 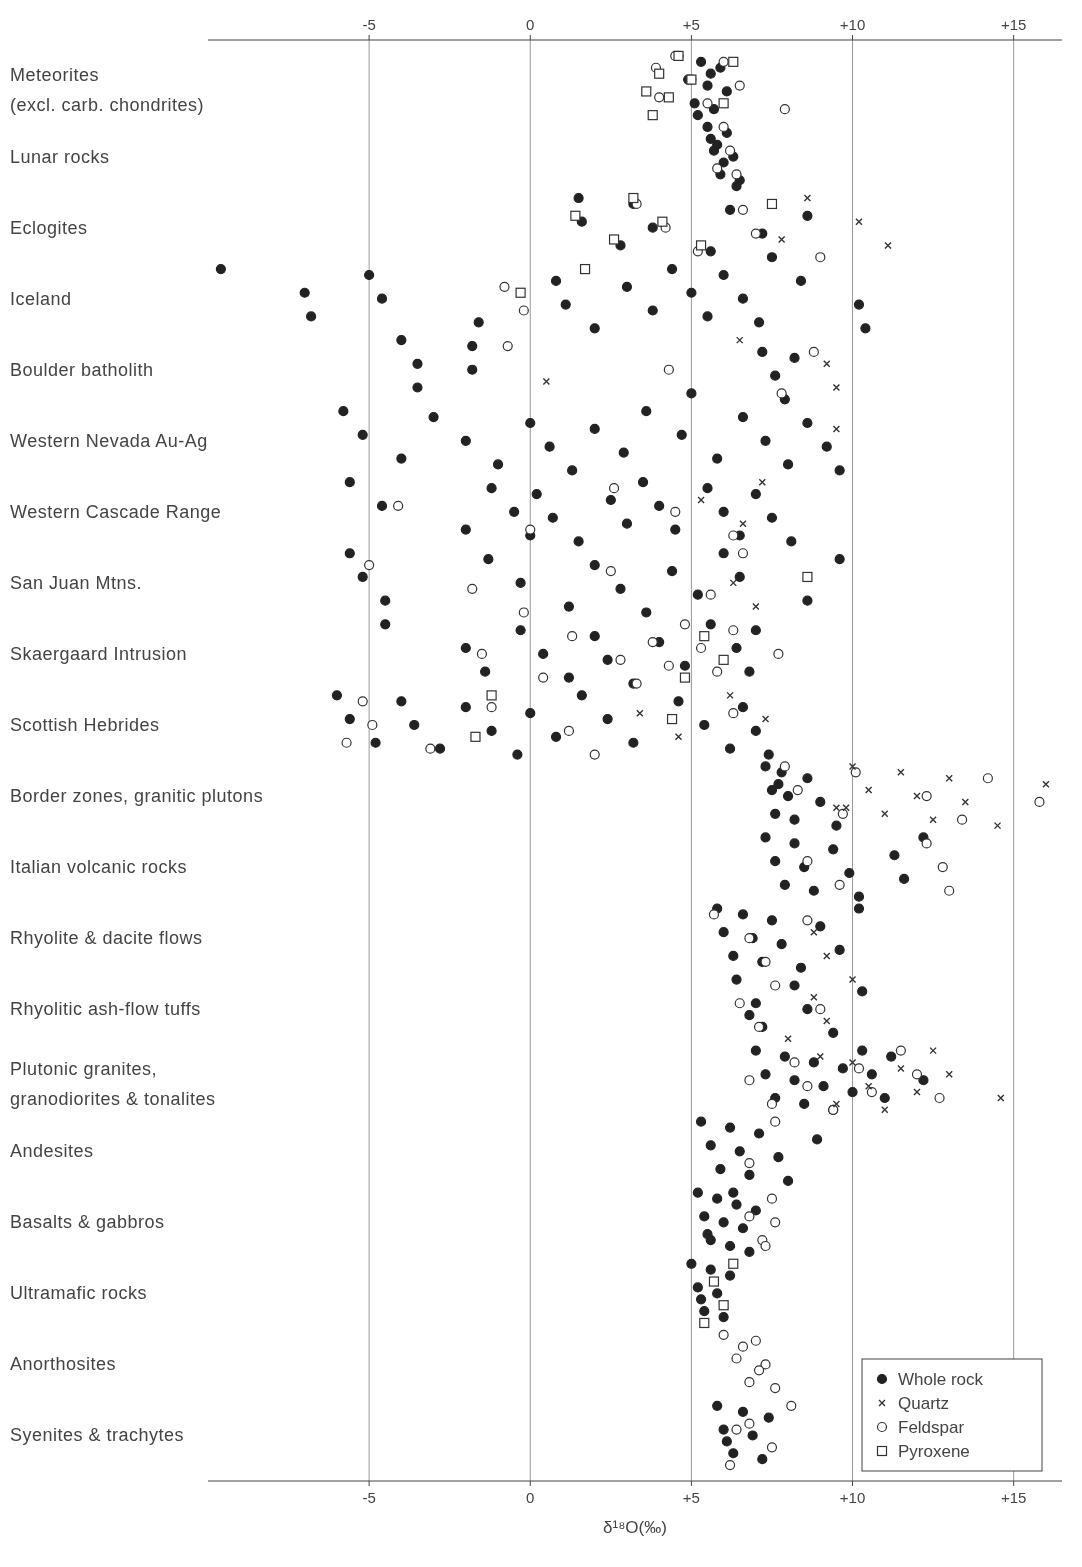 I want to click on y-tick-label: Ultramafic rocks, so click(x=79, y=1293).